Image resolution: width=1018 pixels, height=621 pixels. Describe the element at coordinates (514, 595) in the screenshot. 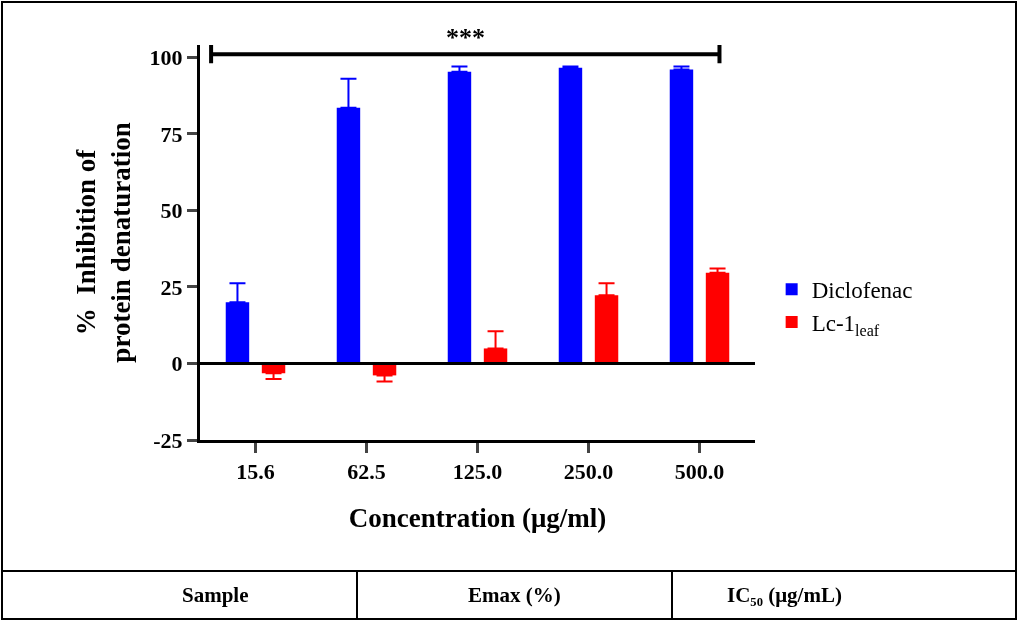

I see `text: Emax (%)` at that location.